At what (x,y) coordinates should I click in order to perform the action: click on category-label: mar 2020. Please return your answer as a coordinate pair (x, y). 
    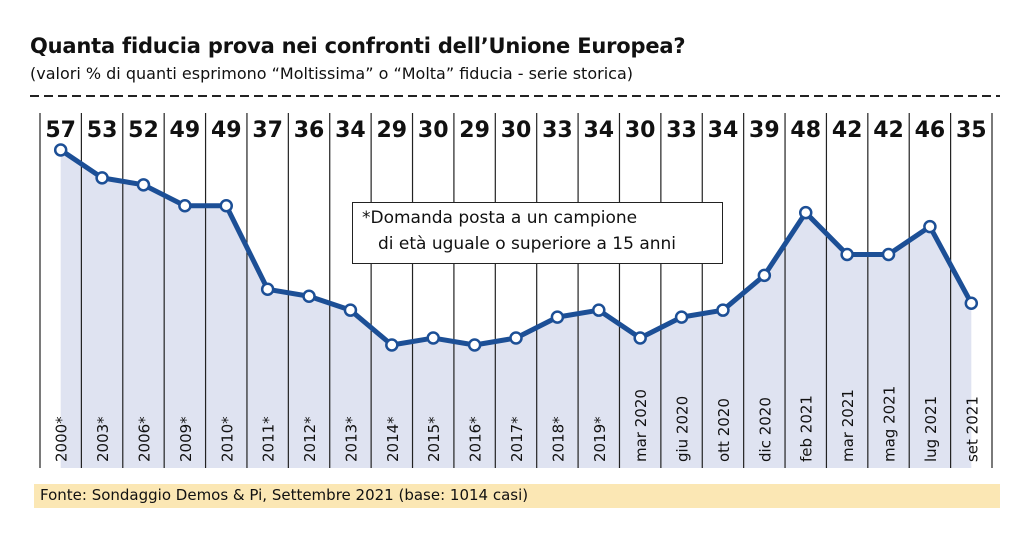
    Looking at the image, I should click on (641, 425).